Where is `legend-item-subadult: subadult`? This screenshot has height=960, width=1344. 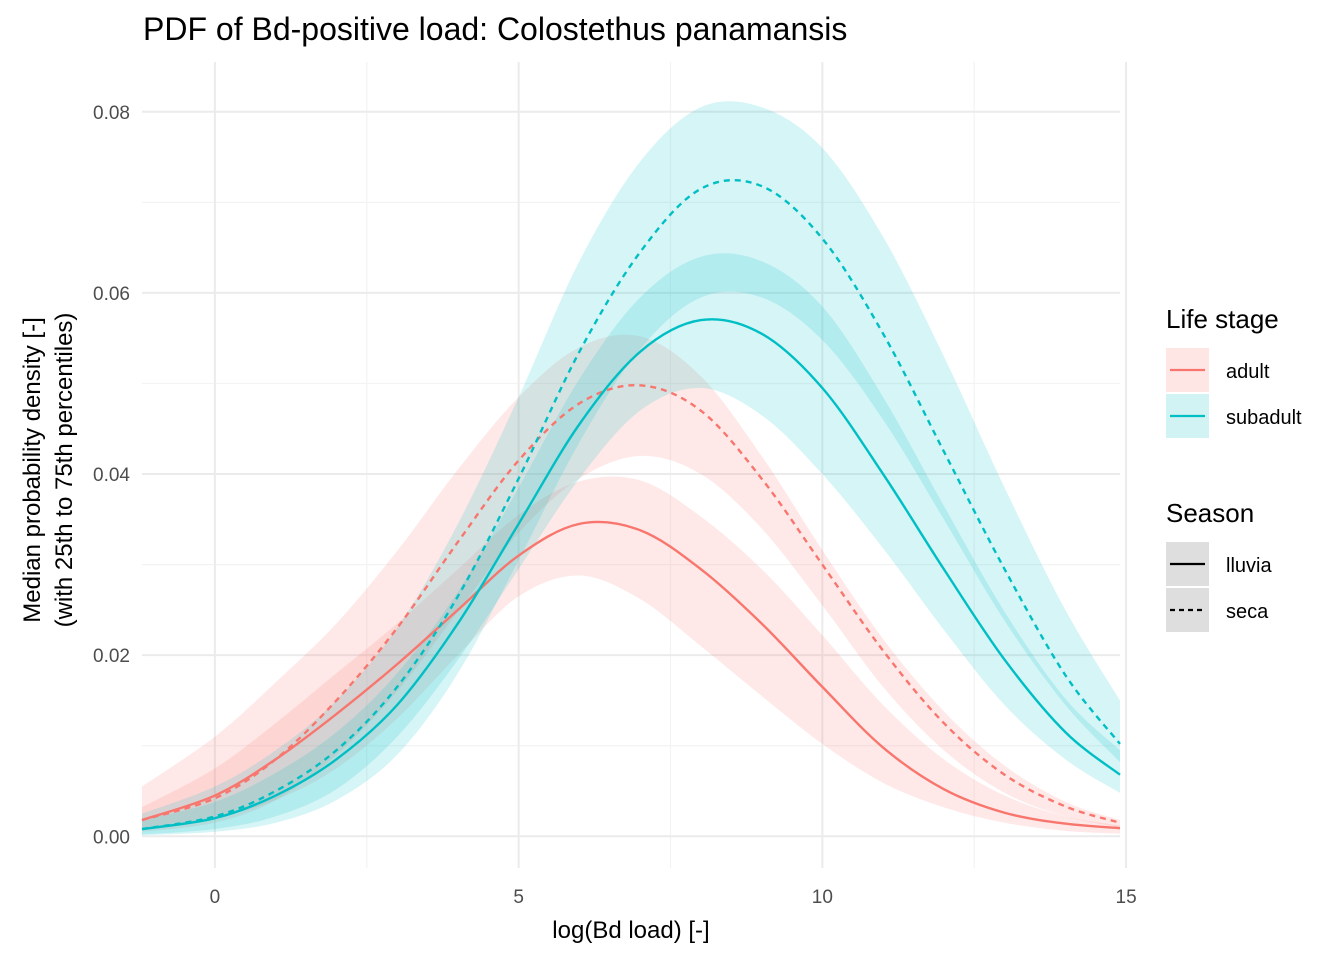
legend-item-subadult: subadult is located at coordinates (1234, 416).